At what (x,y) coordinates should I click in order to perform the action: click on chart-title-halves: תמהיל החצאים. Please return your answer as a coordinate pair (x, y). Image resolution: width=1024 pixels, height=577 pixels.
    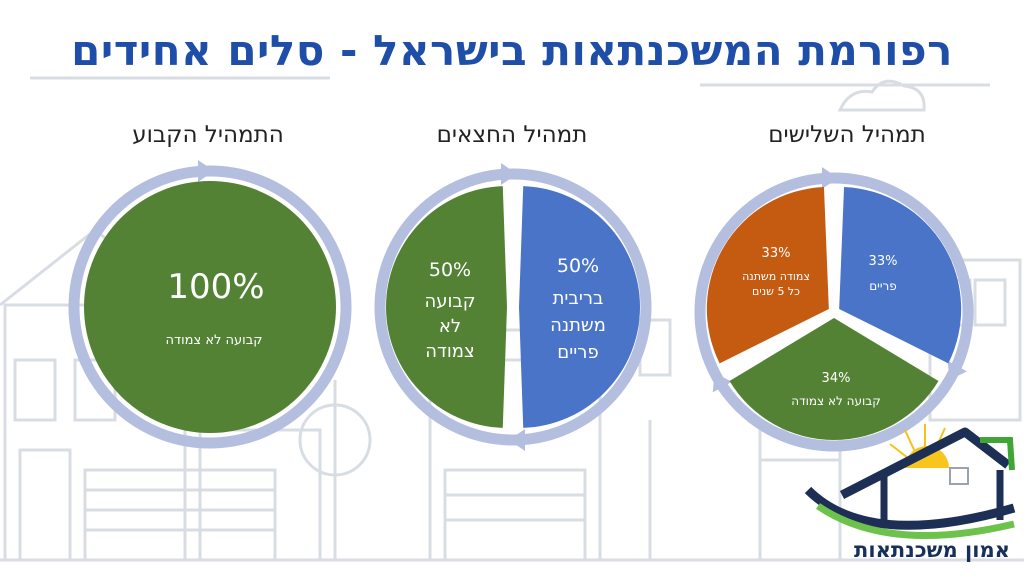
    Looking at the image, I should click on (512, 135).